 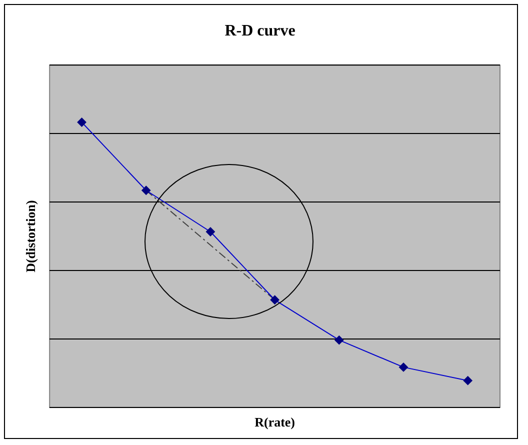 I want to click on y-axis-title: D(distortion), so click(x=30, y=236).